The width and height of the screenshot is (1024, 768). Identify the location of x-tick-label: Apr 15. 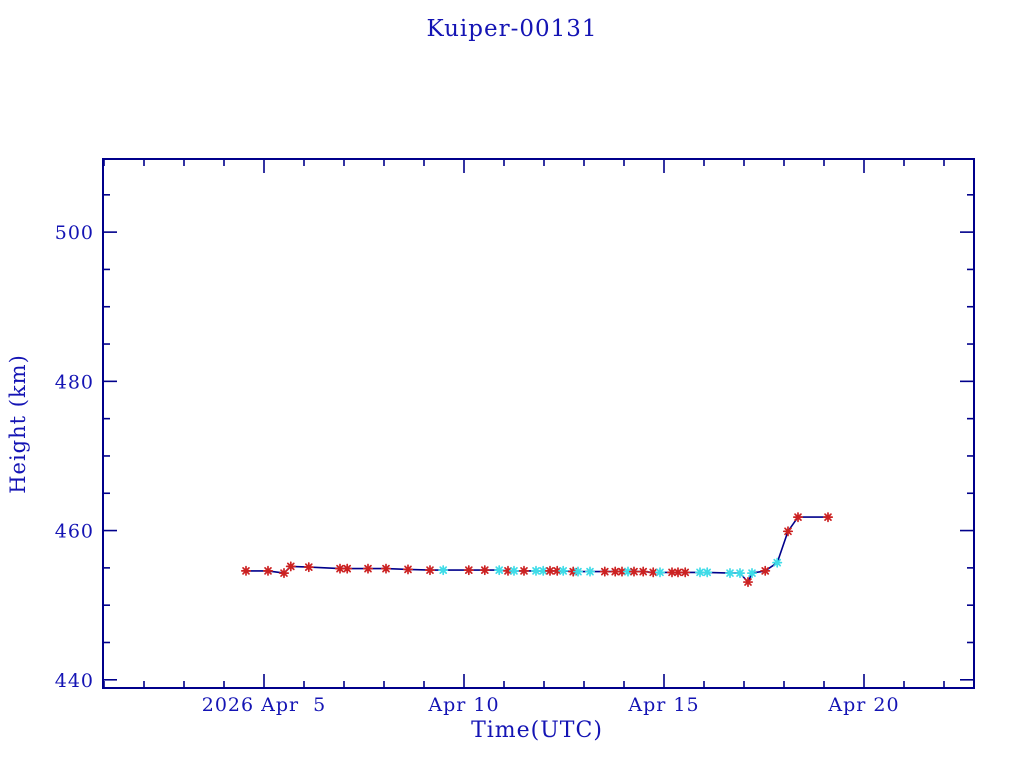
(663, 705).